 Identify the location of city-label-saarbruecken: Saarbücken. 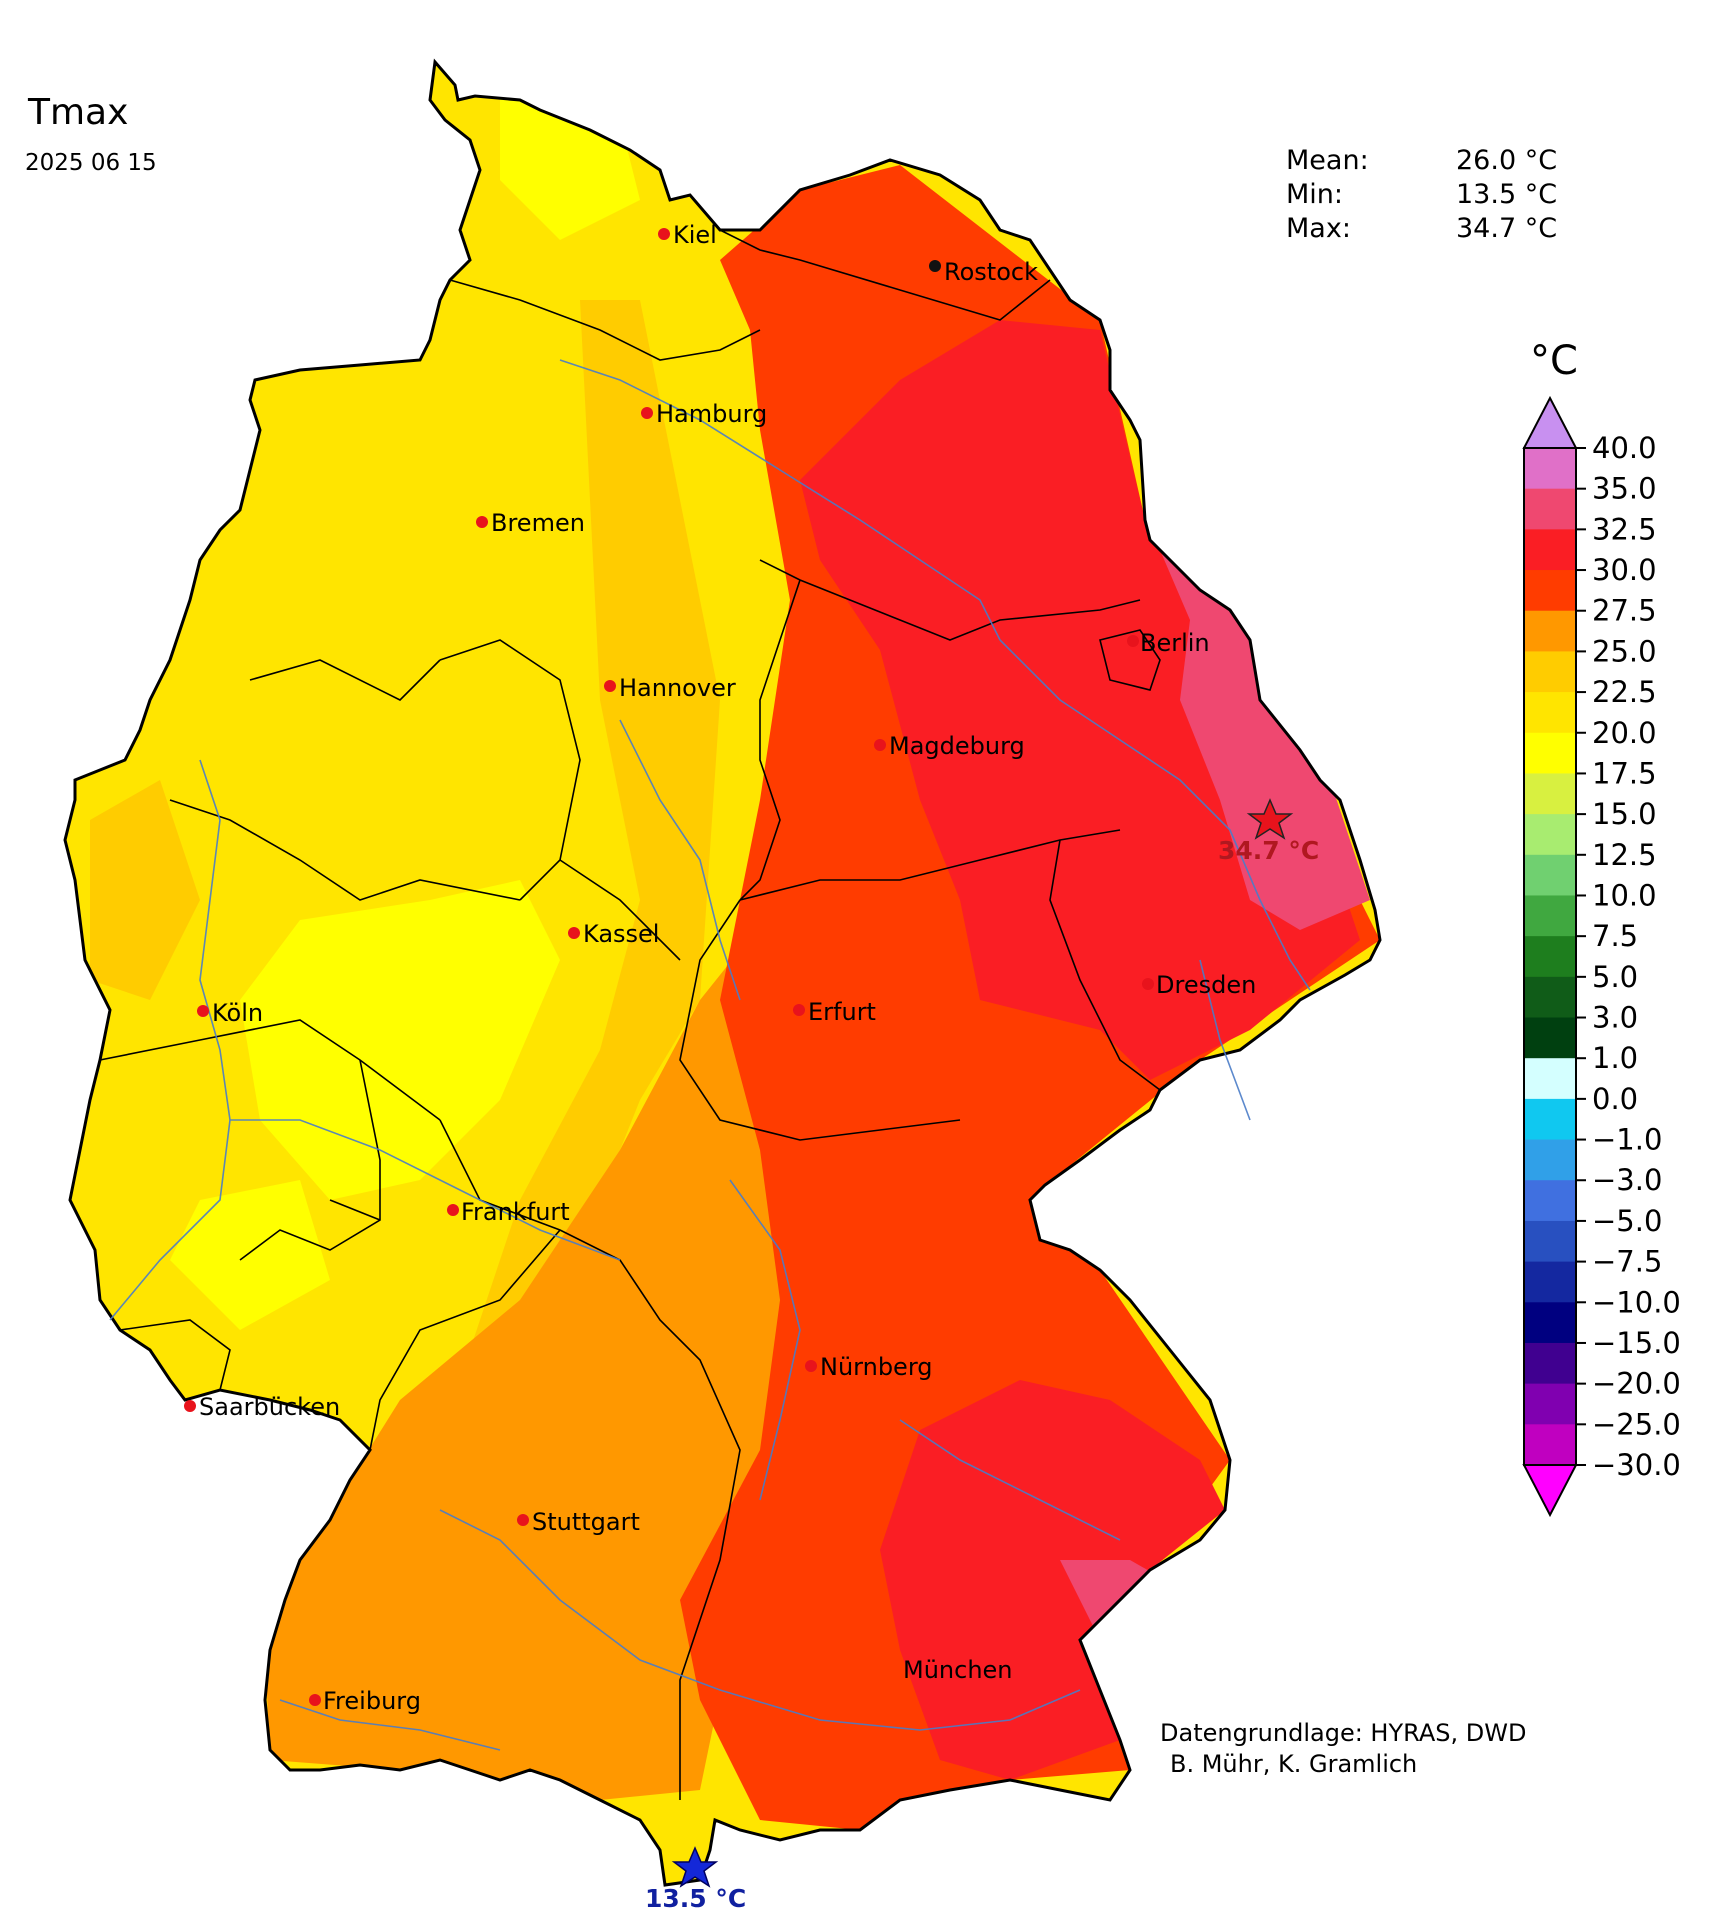
(270, 1407).